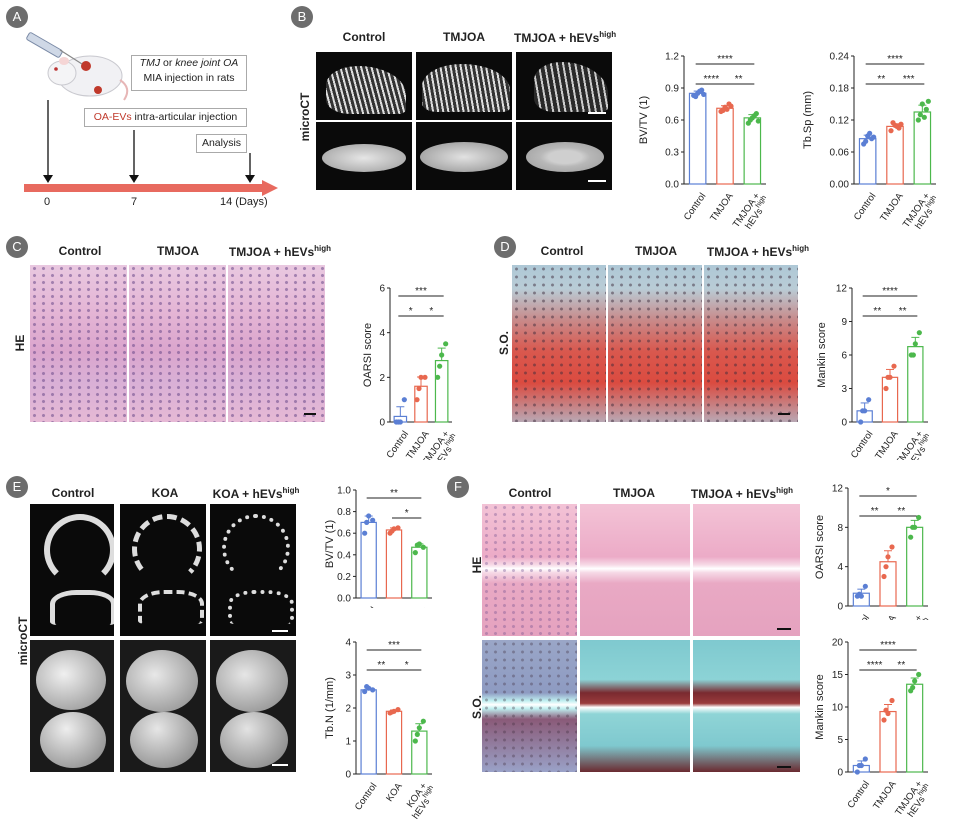  What do you see at coordinates (421, 605) in the screenshot?
I see `category-label: KOA +hEVshigh` at bounding box center [421, 605].